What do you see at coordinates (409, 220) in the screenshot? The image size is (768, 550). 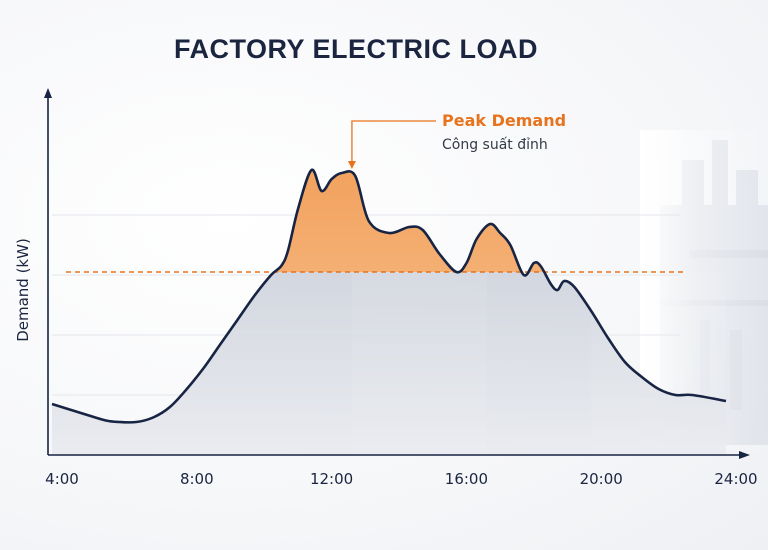 I see `peak-demand-area` at bounding box center [409, 220].